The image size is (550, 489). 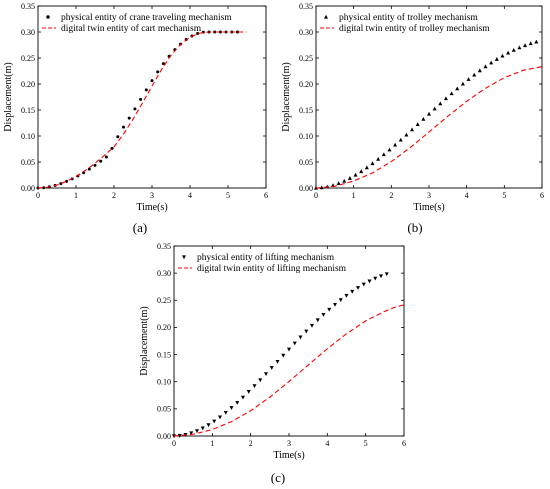 I want to click on x-tick-label: 0, so click(x=38, y=195).